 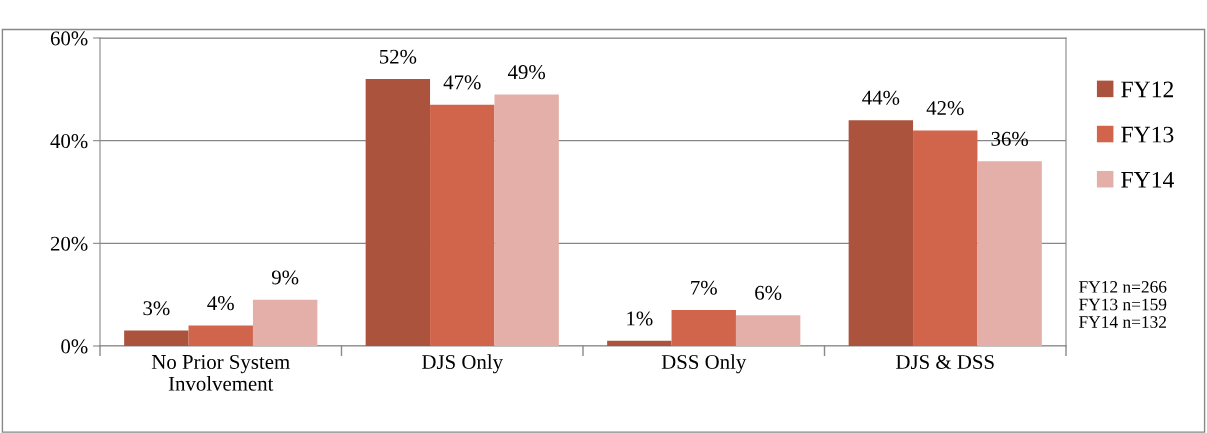 What do you see at coordinates (1147, 134) in the screenshot?
I see `legend-label: FY13` at bounding box center [1147, 134].